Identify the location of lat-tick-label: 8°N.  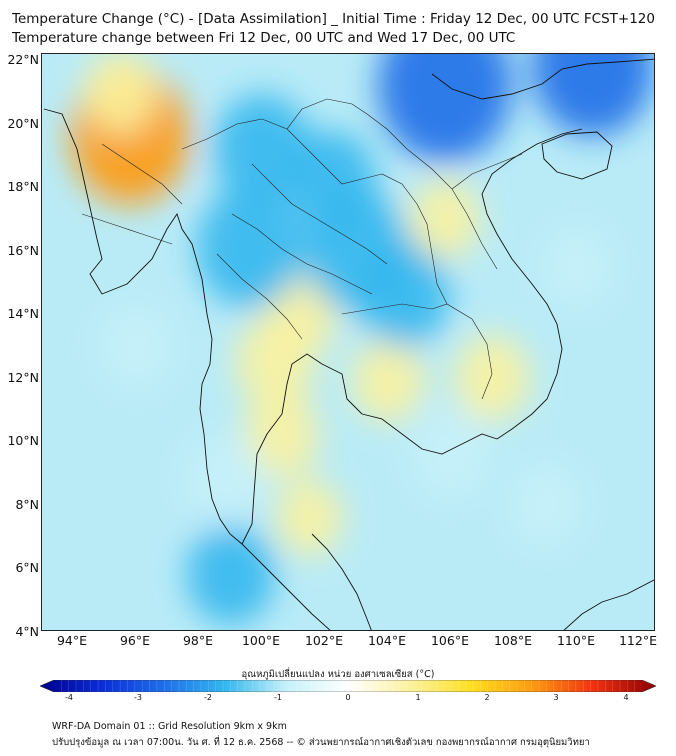
(27, 504).